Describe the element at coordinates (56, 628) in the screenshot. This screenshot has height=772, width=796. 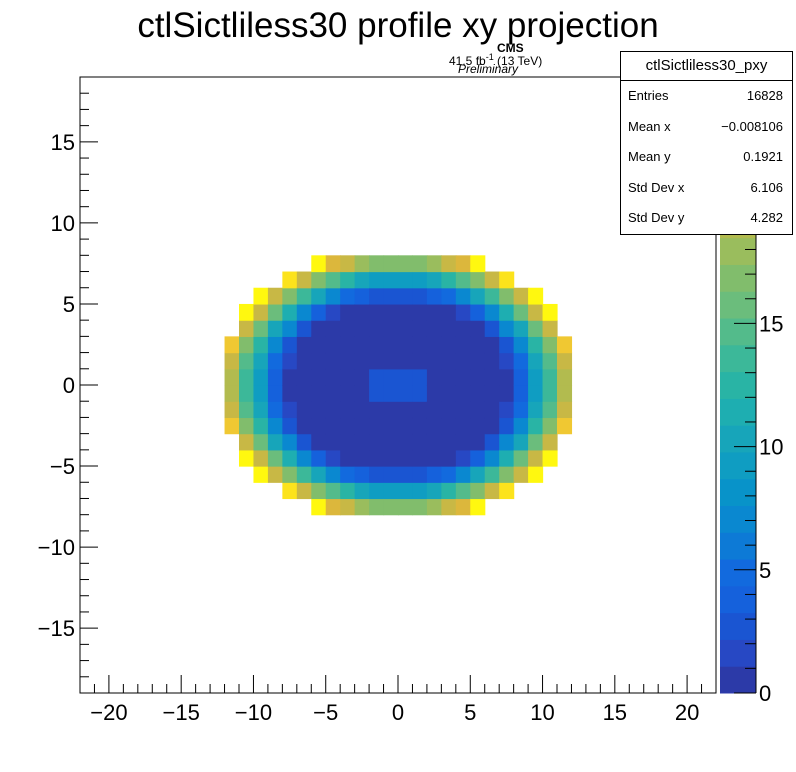
I see `y-tick-label: −15` at that location.